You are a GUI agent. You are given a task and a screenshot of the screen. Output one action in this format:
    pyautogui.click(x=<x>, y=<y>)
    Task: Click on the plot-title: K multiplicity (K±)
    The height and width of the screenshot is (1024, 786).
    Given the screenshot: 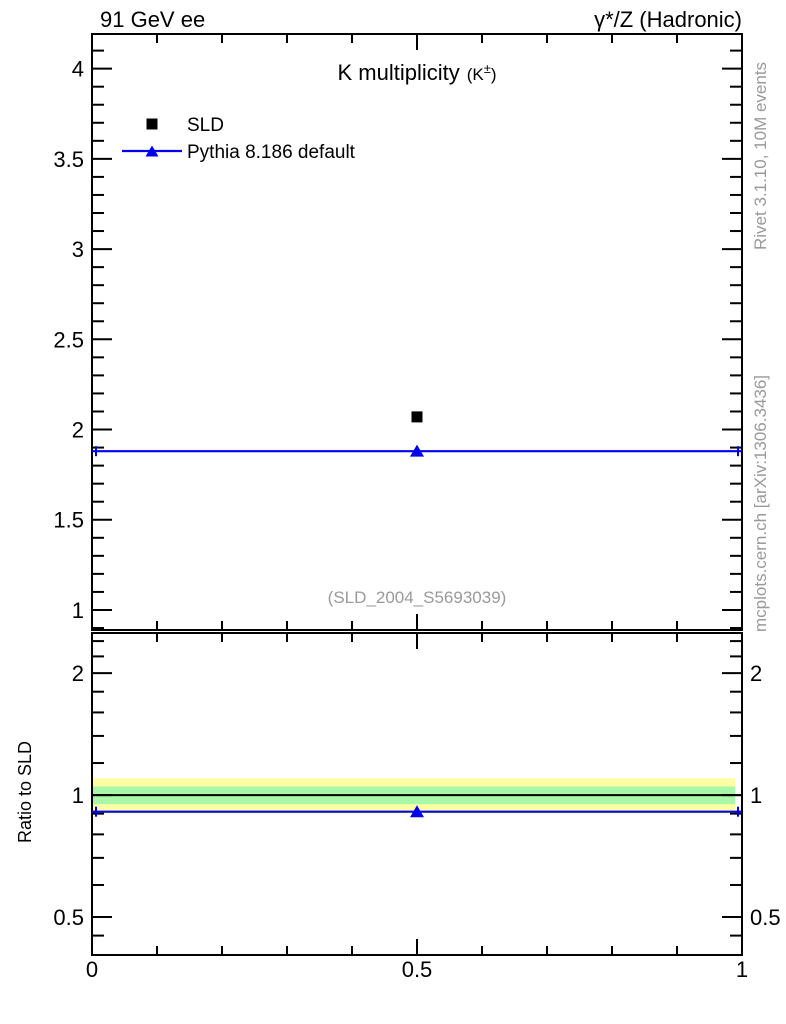 What is the action you would take?
    pyautogui.click(x=416, y=72)
    